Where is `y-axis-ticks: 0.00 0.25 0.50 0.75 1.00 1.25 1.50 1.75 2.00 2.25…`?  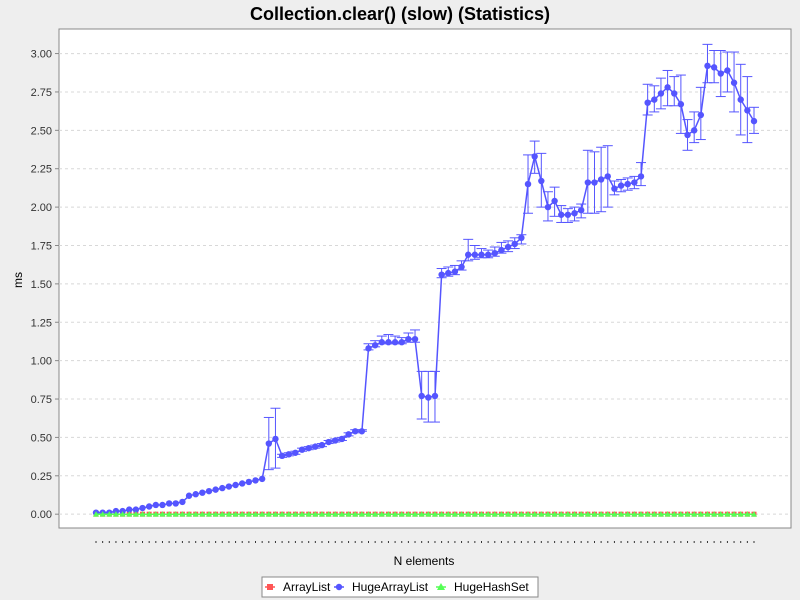
y-axis-ticks: 0.00 0.25 0.50 0.75 1.00 1.25 1.50 1.75 2.00 2.25… is located at coordinates (45, 285).